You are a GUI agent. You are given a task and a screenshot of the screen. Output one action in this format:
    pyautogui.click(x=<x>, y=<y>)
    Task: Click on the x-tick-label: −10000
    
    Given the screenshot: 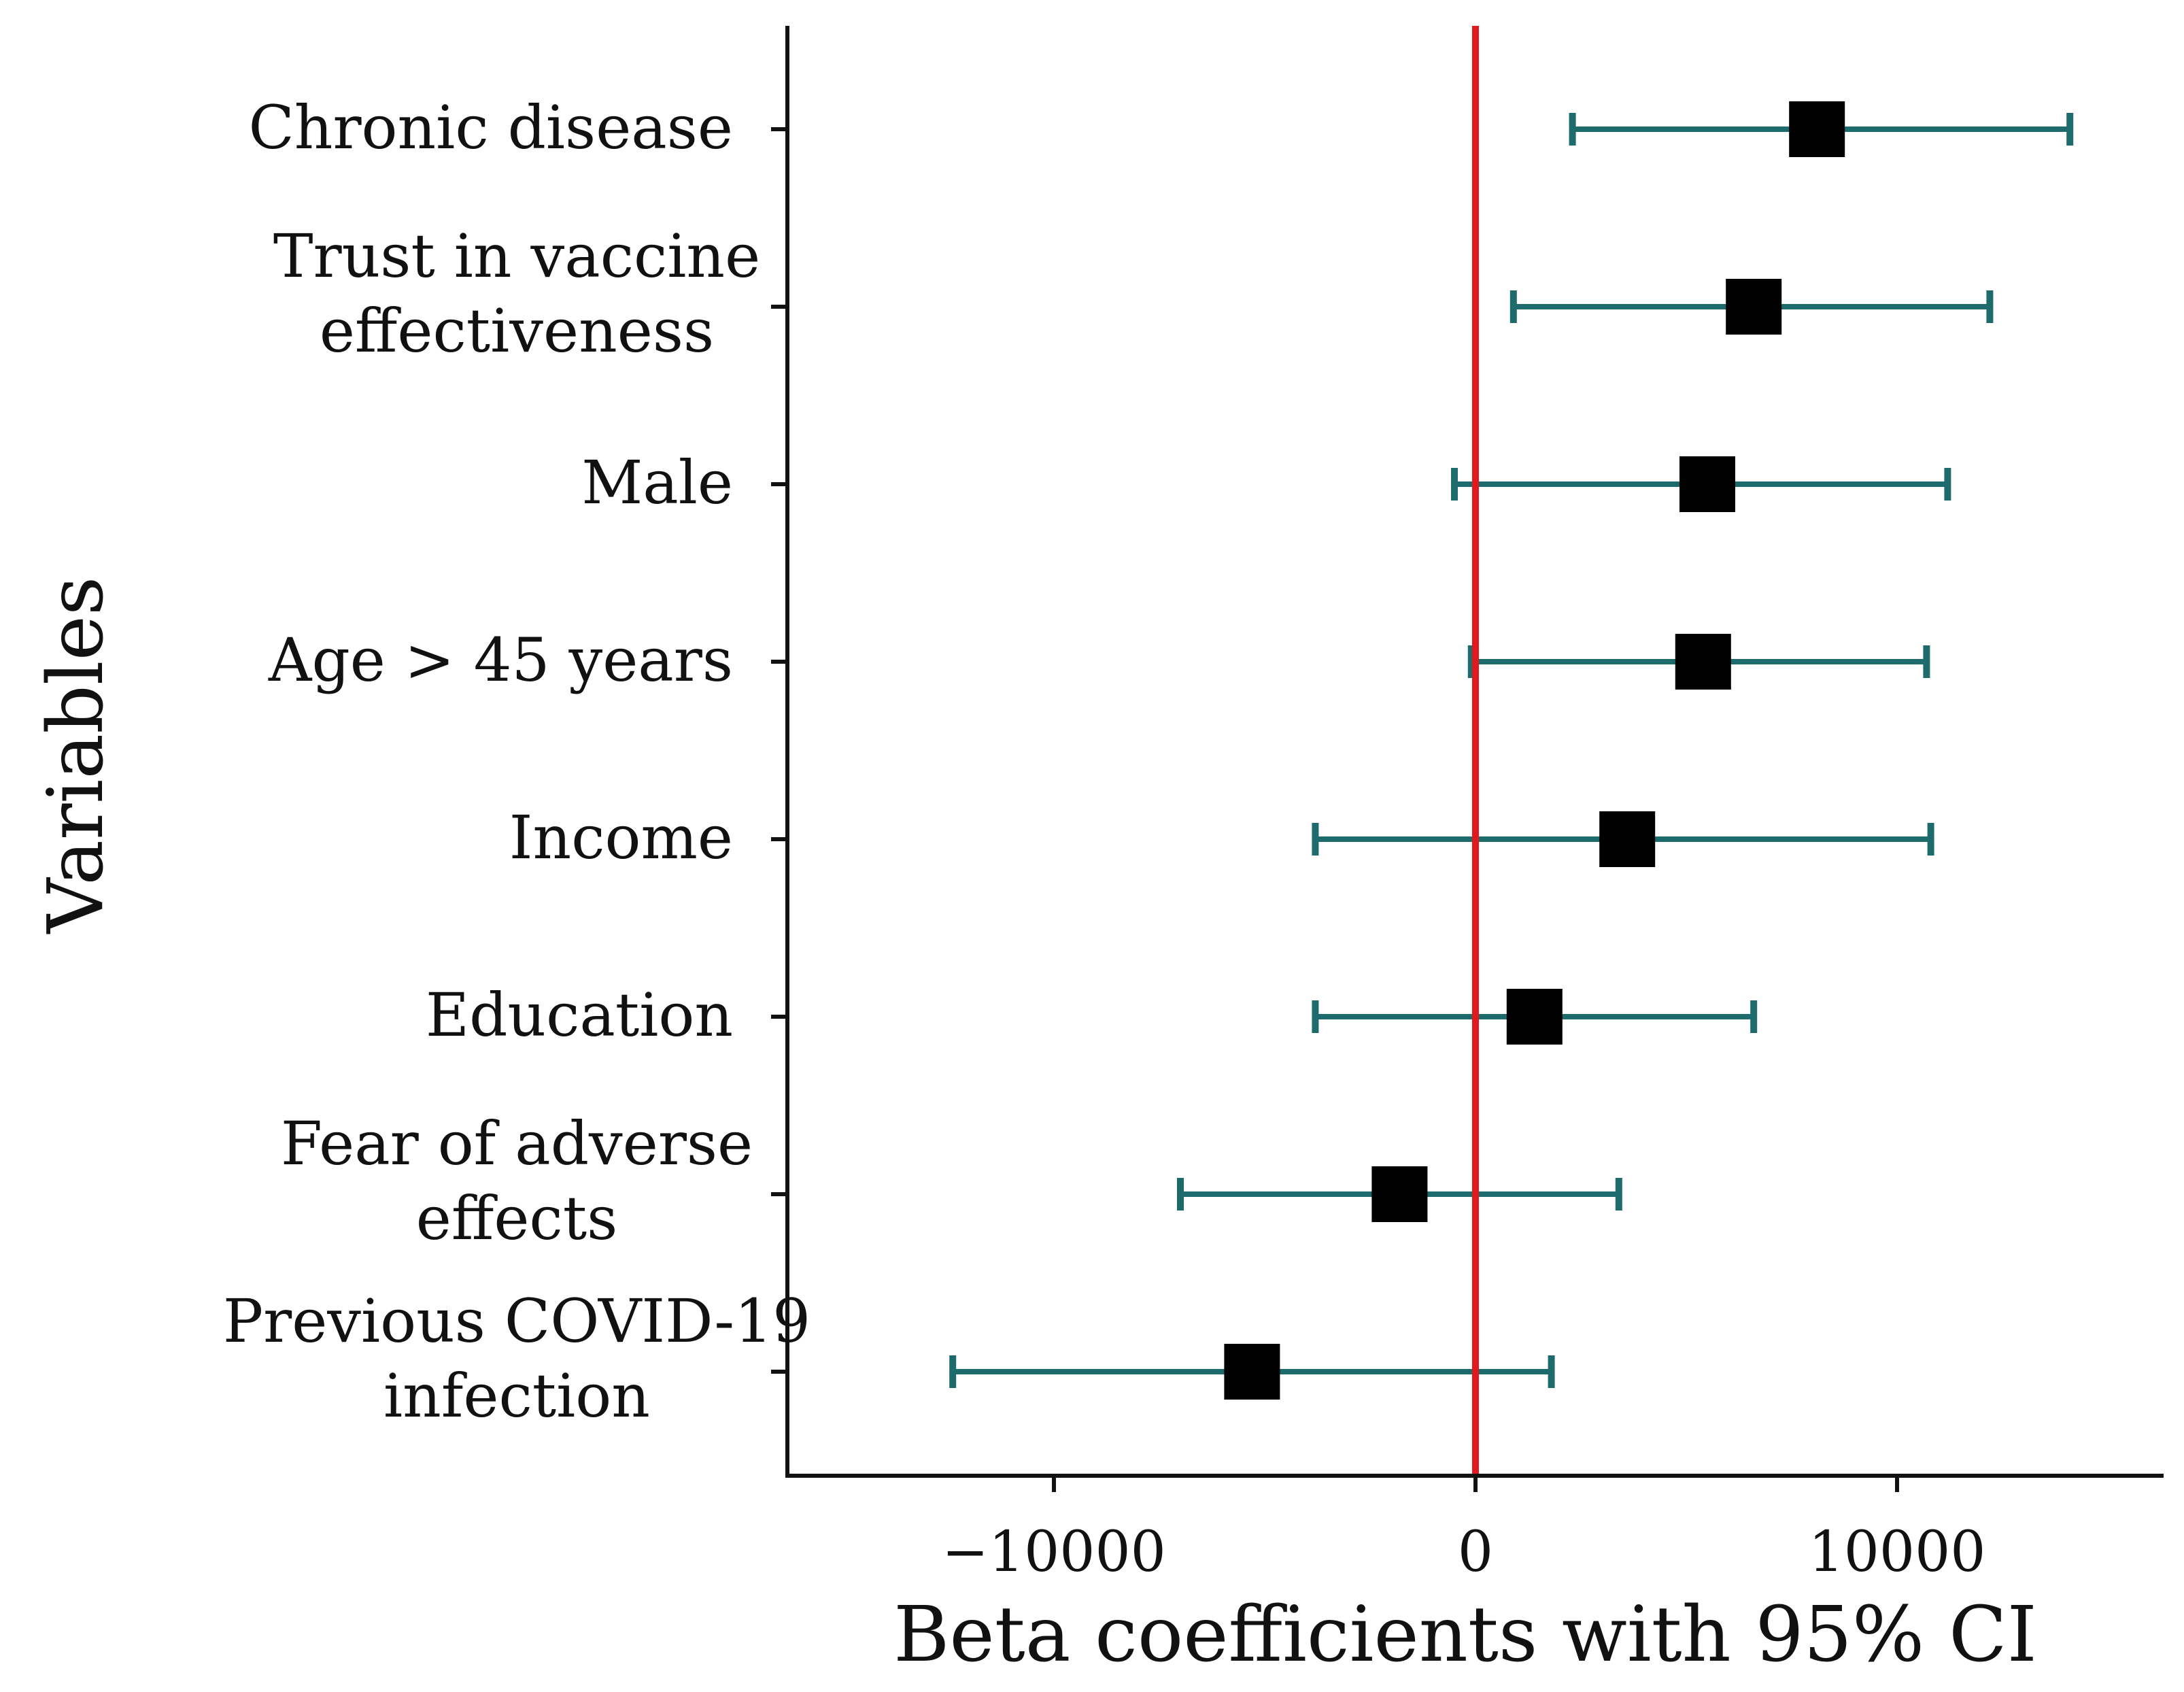 What is the action you would take?
    pyautogui.click(x=1054, y=1552)
    